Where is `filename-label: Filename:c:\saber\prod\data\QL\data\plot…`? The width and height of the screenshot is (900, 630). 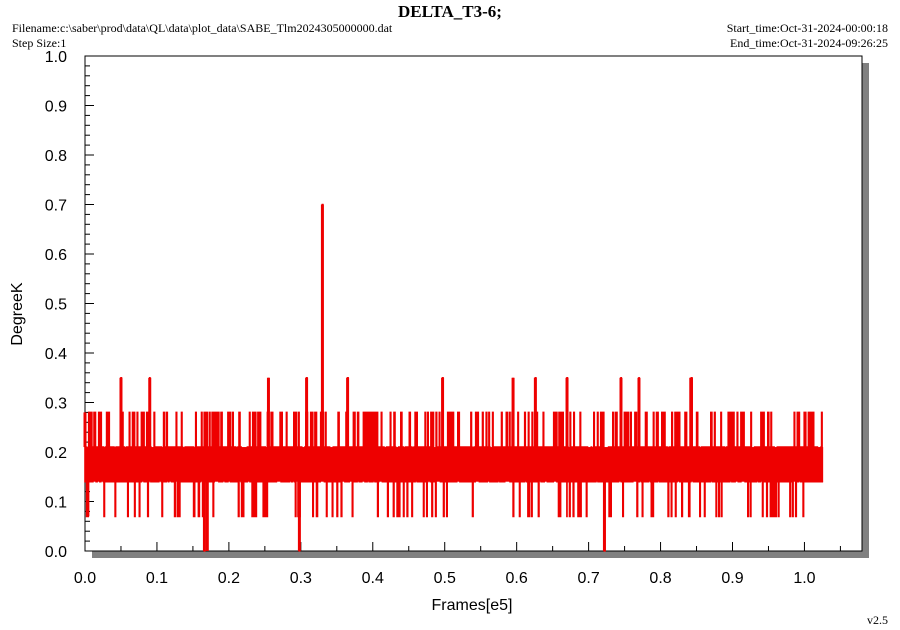 filename-label: Filename:c:\saber\prod\data\QL\data\plot… is located at coordinates (202, 28).